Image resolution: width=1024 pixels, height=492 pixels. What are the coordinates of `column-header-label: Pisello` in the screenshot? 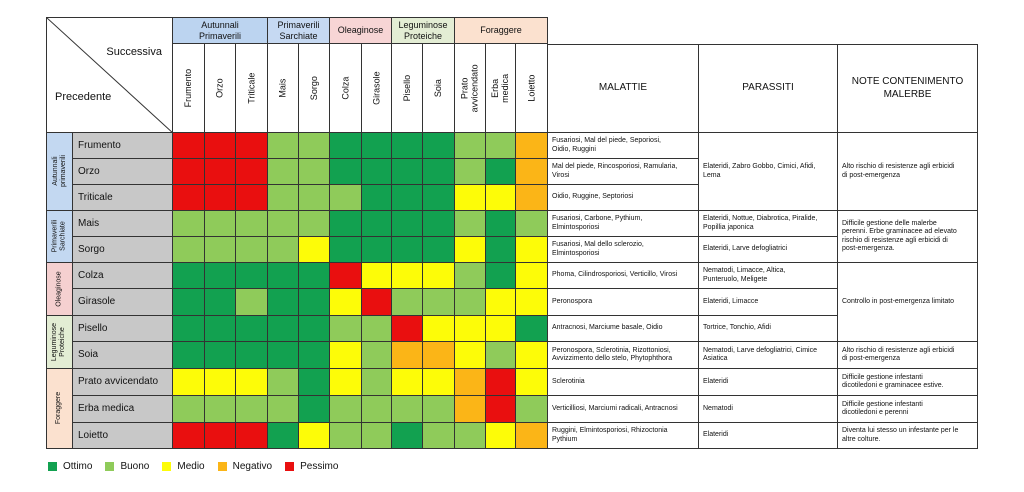 It's located at (406, 88).